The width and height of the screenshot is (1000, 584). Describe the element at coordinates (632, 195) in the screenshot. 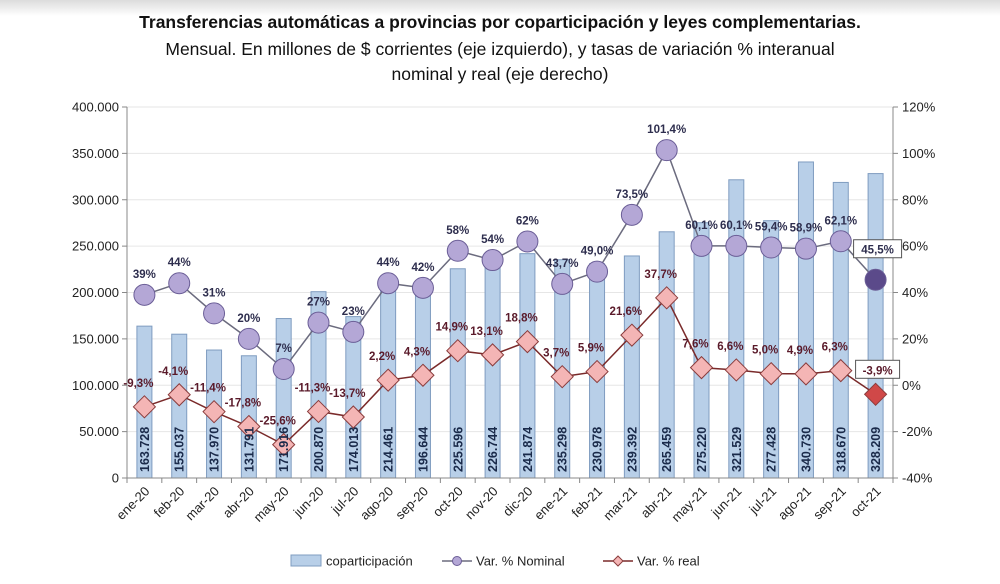

I see `nominal-value-label: 73,5%` at that location.